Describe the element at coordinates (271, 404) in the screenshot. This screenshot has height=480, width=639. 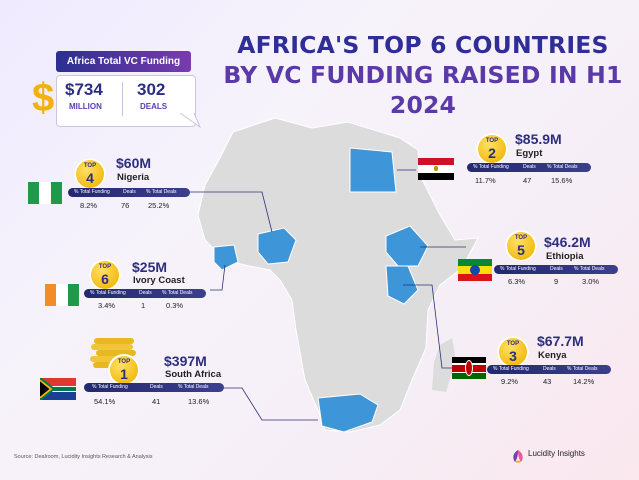
I see `connector-south-africa` at that location.